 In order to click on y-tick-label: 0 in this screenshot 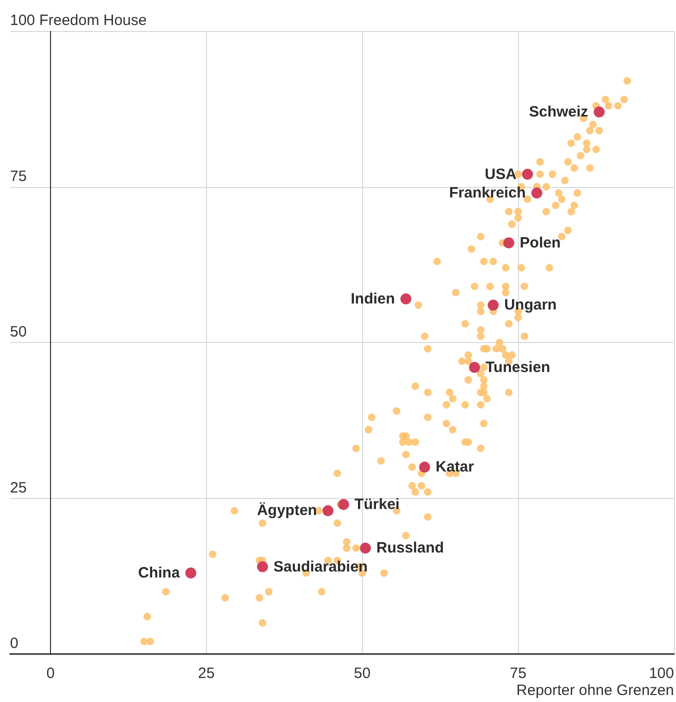, I will do `click(14, 643)`.